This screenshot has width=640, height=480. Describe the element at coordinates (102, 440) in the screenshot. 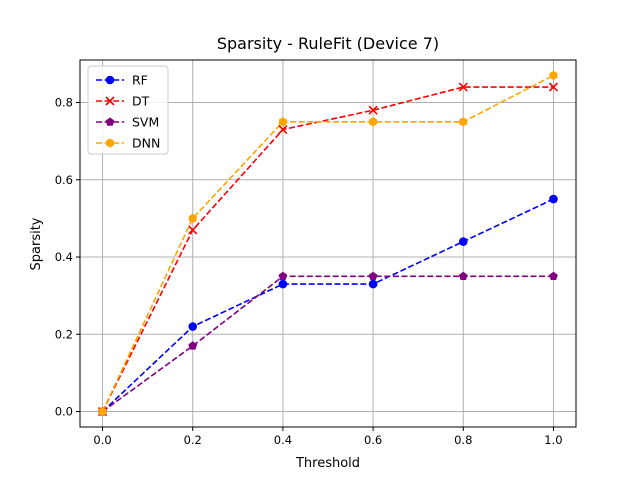

I see `x-tick-label: 0.0` at that location.